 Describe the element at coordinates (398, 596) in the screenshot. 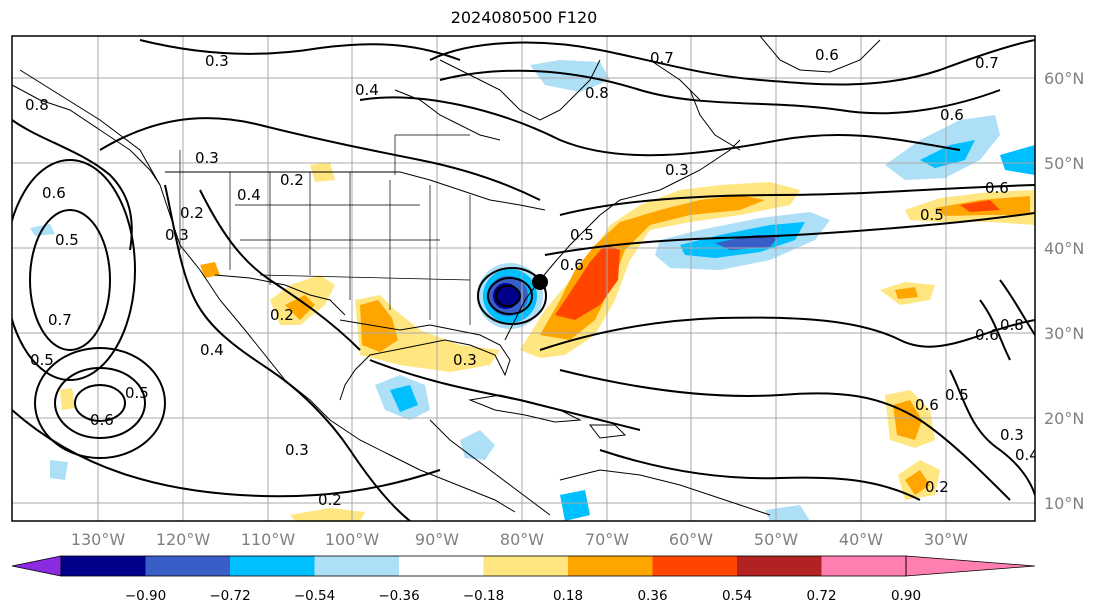

I see `colorbar-label: −0.36` at that location.